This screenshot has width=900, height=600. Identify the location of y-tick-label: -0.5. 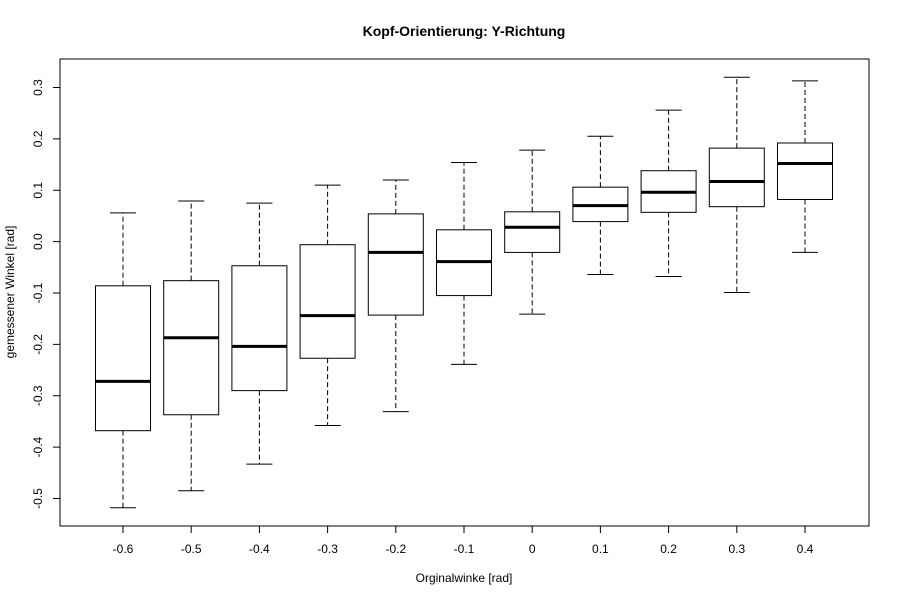
(38, 498).